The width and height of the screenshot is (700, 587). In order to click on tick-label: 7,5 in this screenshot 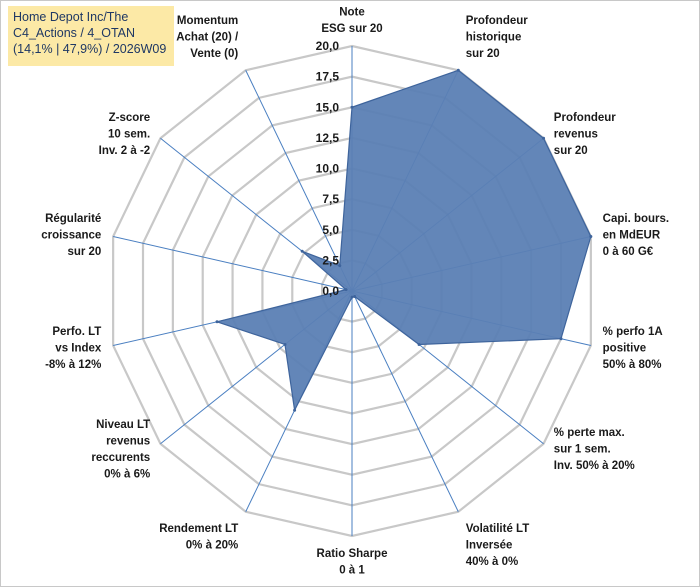, I will do `click(330, 199)`.